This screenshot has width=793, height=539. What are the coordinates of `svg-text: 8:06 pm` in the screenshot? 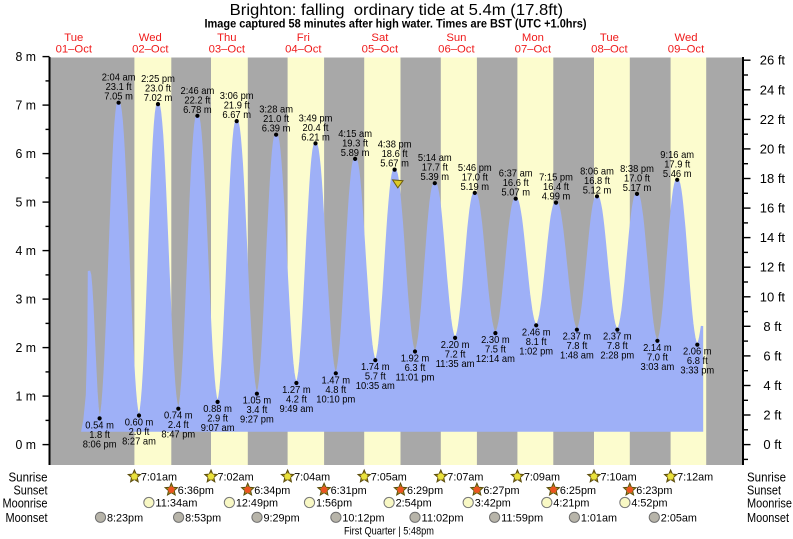 It's located at (100, 444).